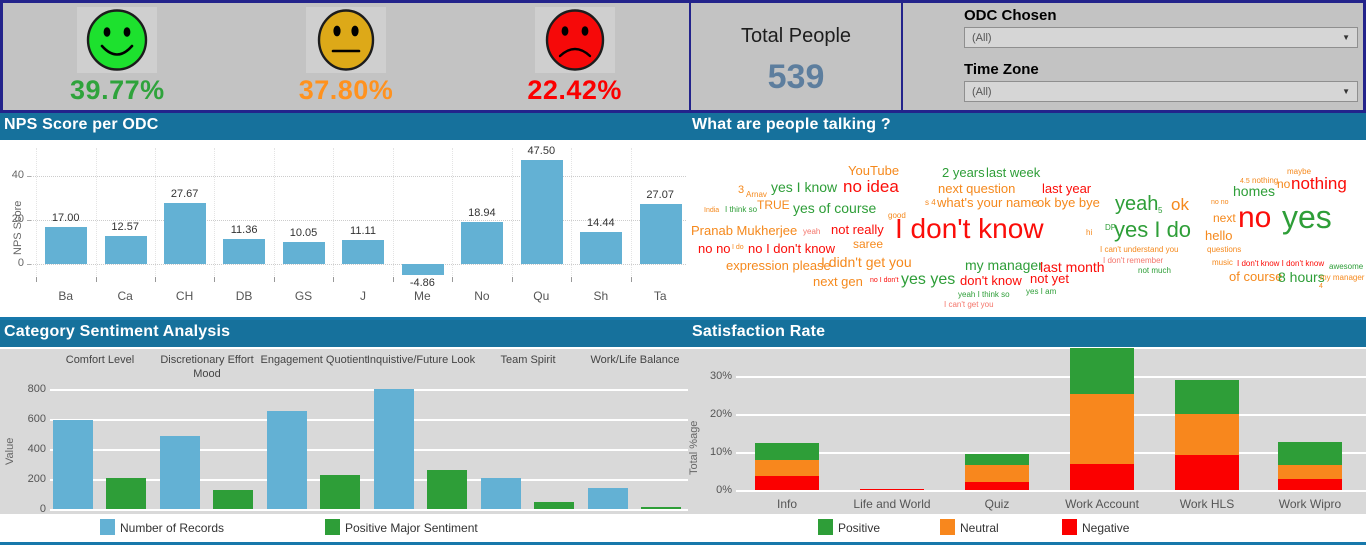  I want to click on odc-chosen-label: ODC Chosen, so click(1010, 15).